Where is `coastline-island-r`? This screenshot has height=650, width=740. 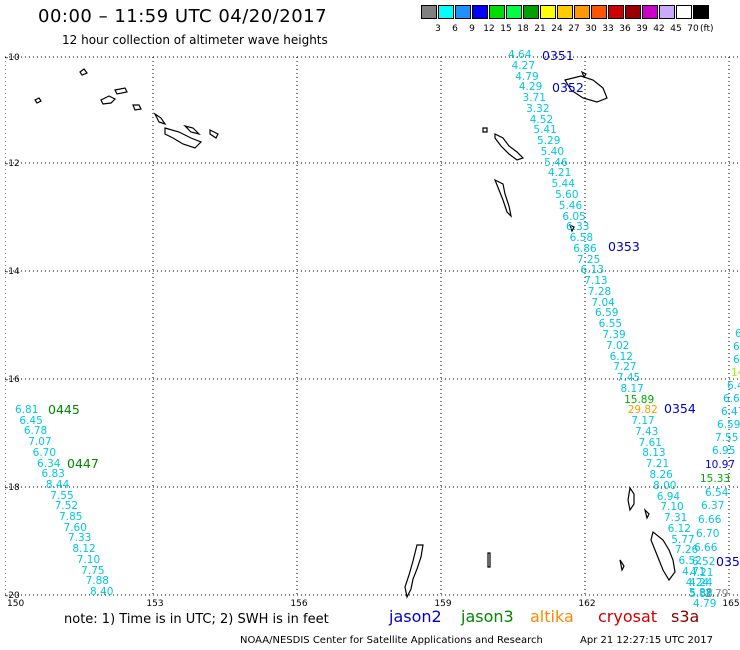 coastline-island-r is located at coordinates (663, 556).